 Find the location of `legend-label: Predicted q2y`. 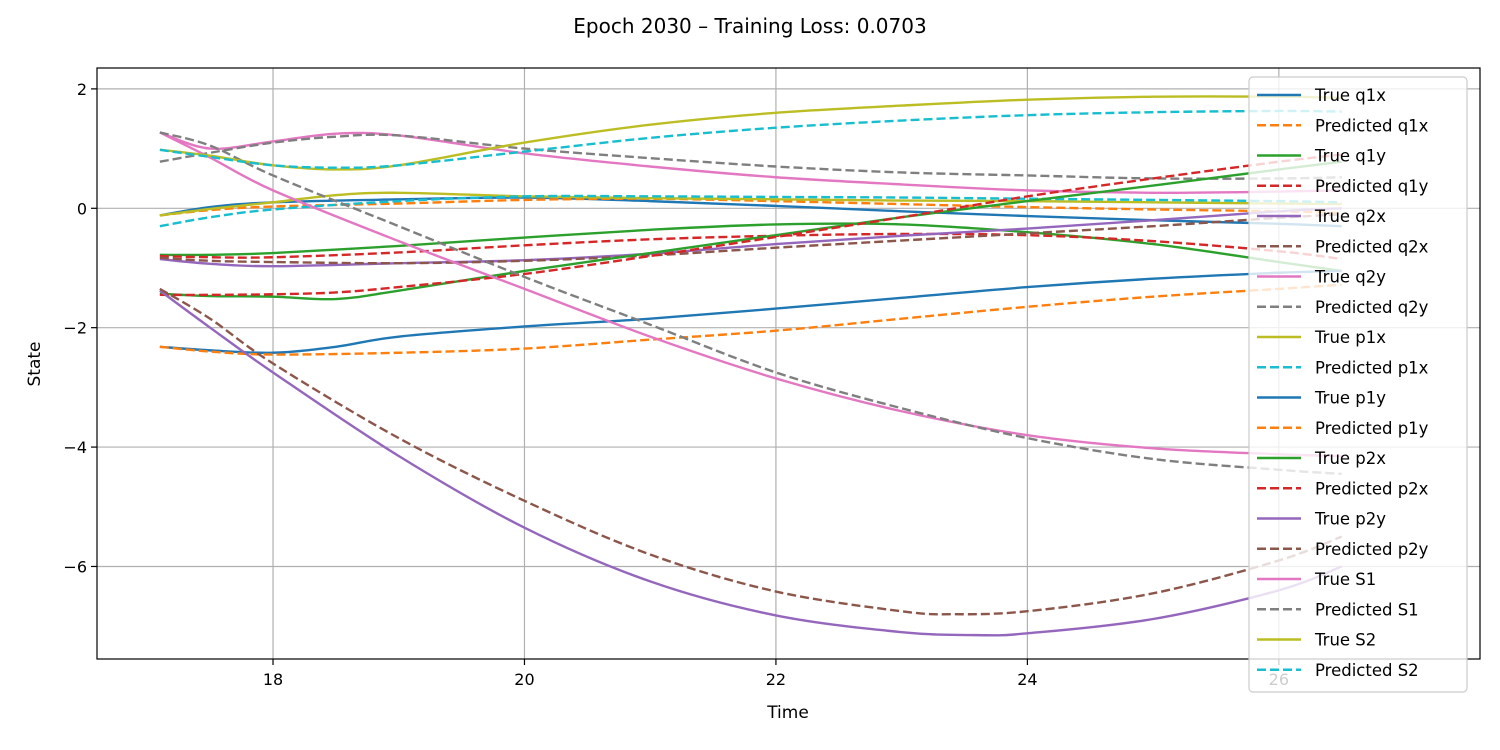

legend-label: Predicted q2y is located at coordinates (1372, 307).